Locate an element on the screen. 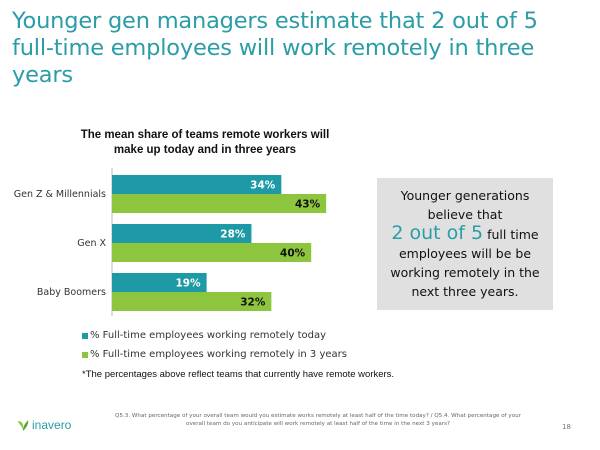 This screenshot has height=450, width=600. callout-line-4: employees will be be is located at coordinates (465, 253).